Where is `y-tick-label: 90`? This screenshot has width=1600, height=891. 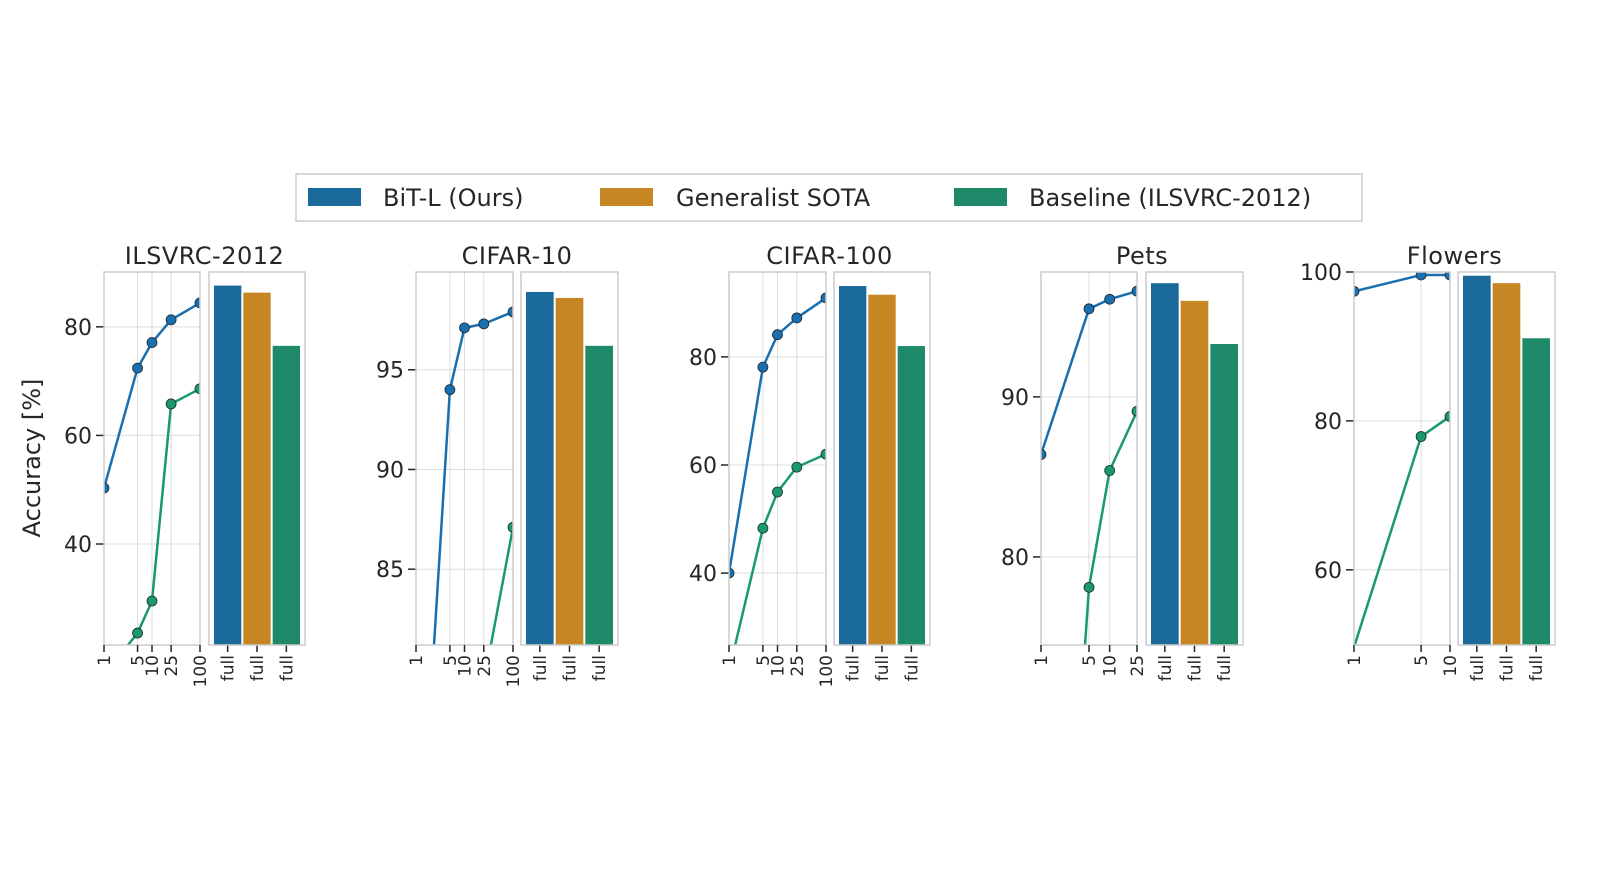 y-tick-label: 90 is located at coordinates (1015, 398).